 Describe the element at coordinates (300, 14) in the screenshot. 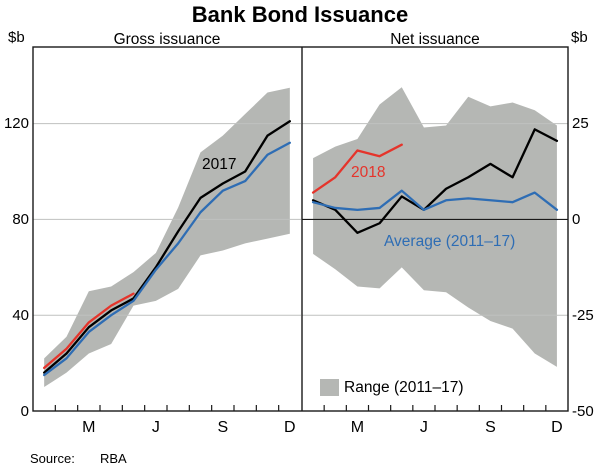

I see `chart-title: Bank Bond Issuance` at that location.